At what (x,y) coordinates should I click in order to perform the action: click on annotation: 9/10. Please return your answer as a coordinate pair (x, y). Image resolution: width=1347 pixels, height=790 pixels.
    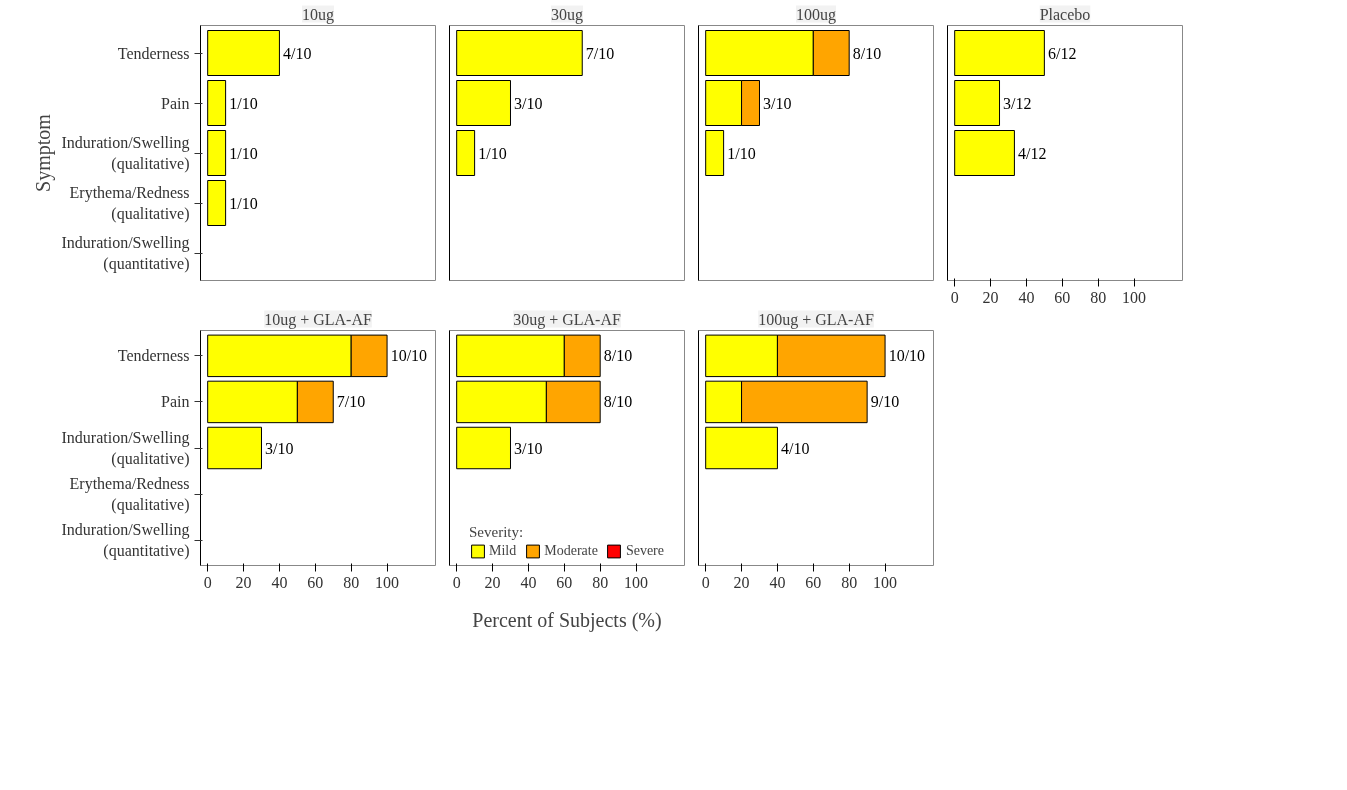
    Looking at the image, I should click on (885, 402).